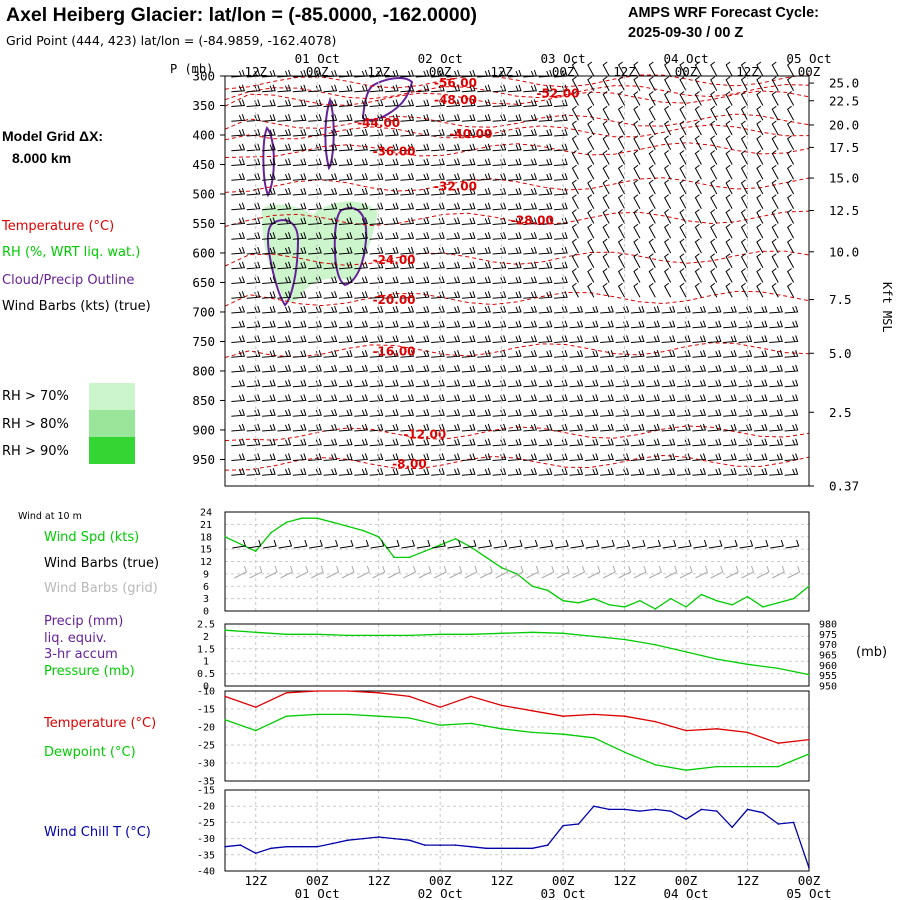  Describe the element at coordinates (35, 424) in the screenshot. I see `legend-rh80: RH > 80%` at that location.